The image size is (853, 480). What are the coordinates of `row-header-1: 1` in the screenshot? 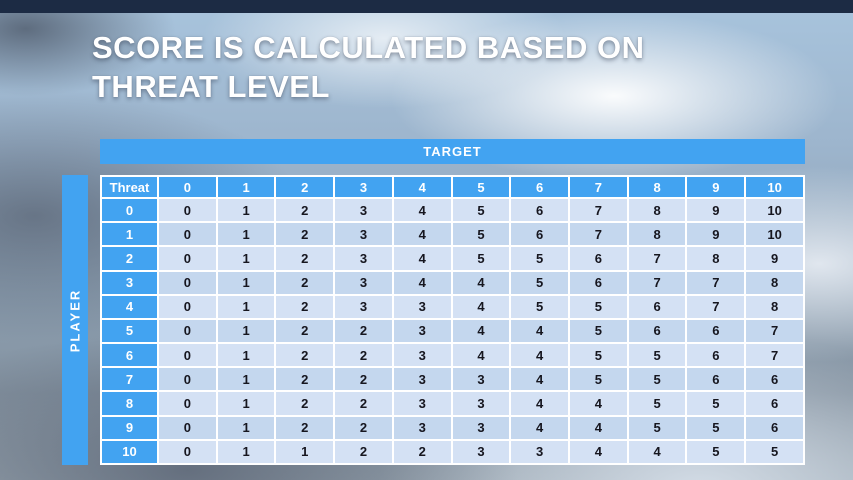 It's located at (129, 234).